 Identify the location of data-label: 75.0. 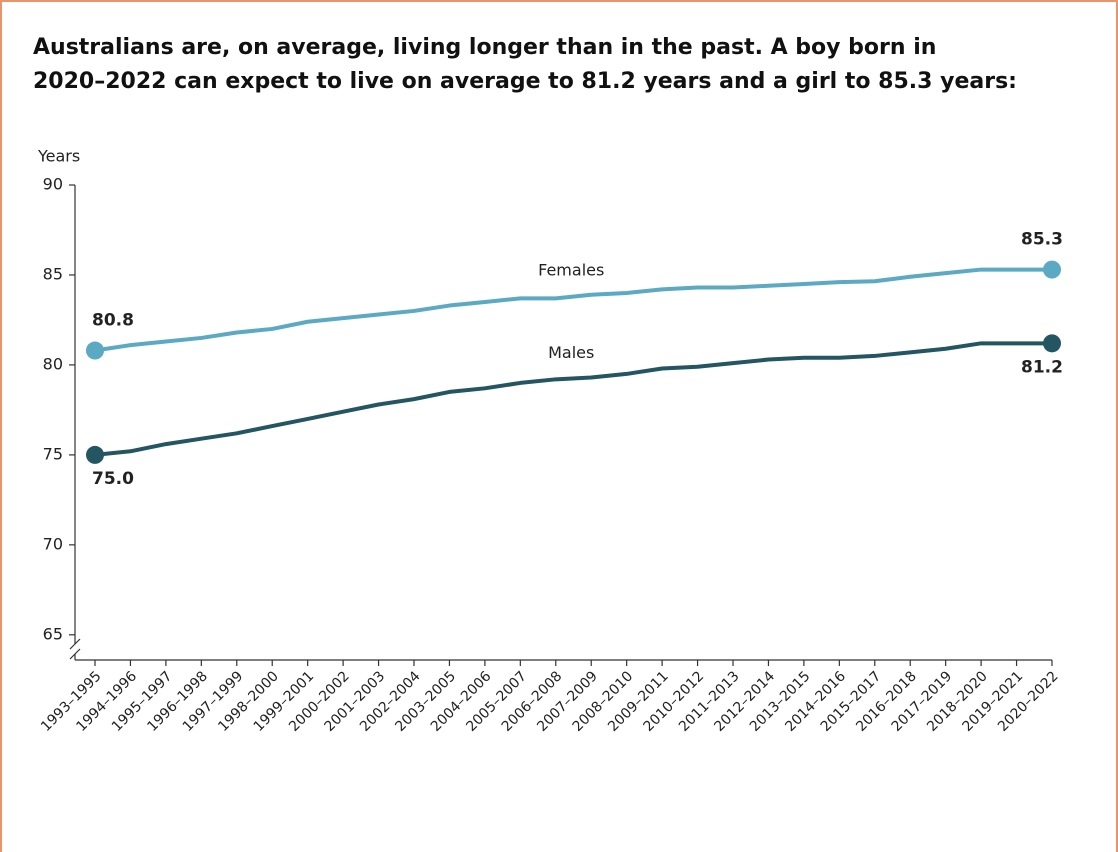
(113, 479).